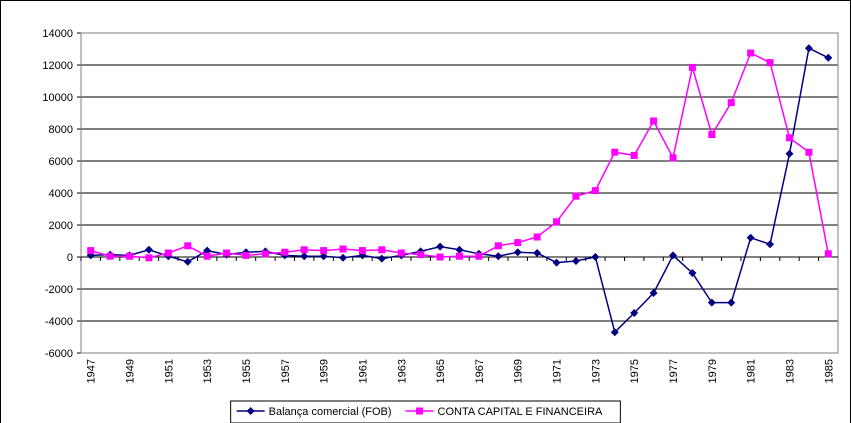 The width and height of the screenshot is (851, 423). What do you see at coordinates (208, 371) in the screenshot?
I see `x-tick-label: 1953` at bounding box center [208, 371].